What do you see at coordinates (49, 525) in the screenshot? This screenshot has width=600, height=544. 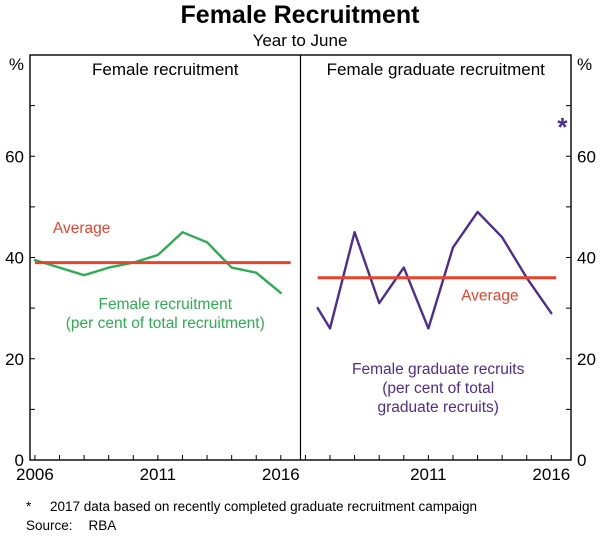 I see `source-label: Source:` at bounding box center [49, 525].